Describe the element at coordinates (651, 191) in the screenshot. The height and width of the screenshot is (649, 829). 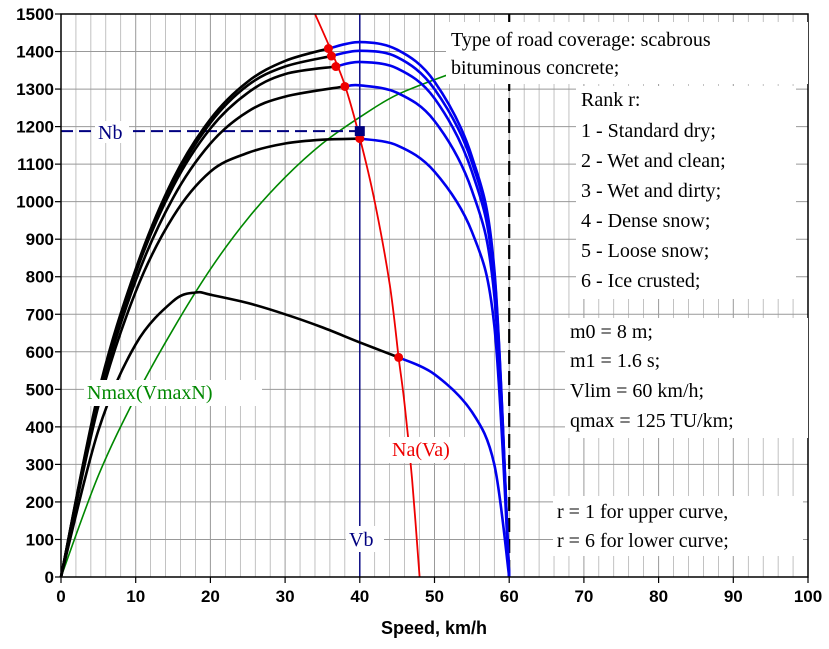
I see `rank-item: 3 - Wet and dirty;` at that location.